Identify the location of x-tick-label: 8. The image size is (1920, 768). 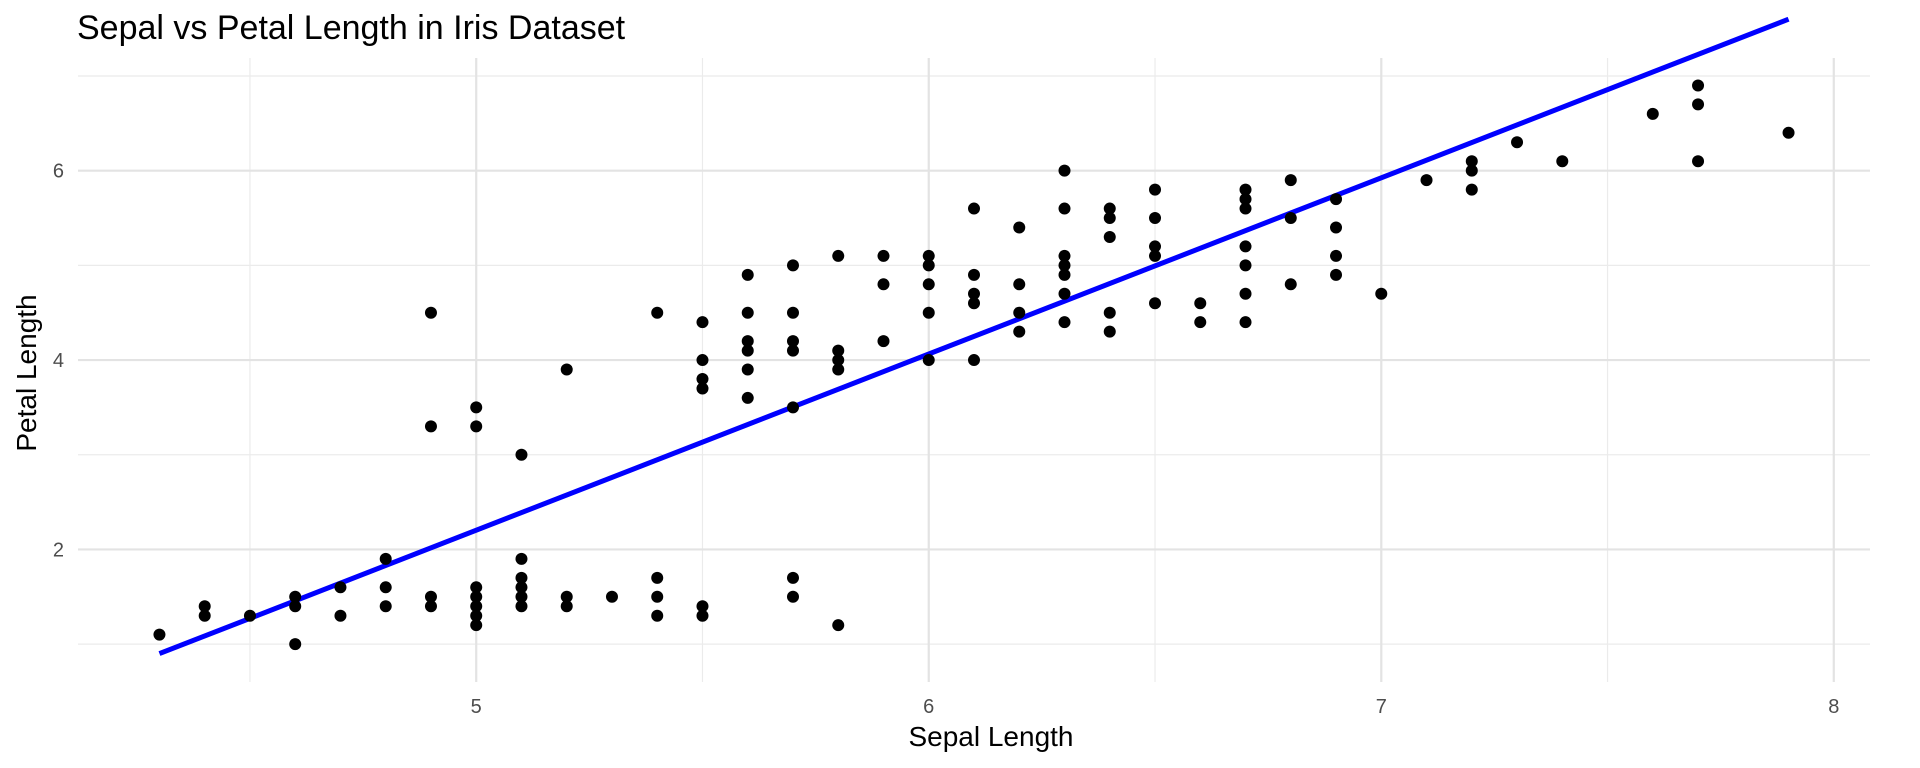
(1833, 707).